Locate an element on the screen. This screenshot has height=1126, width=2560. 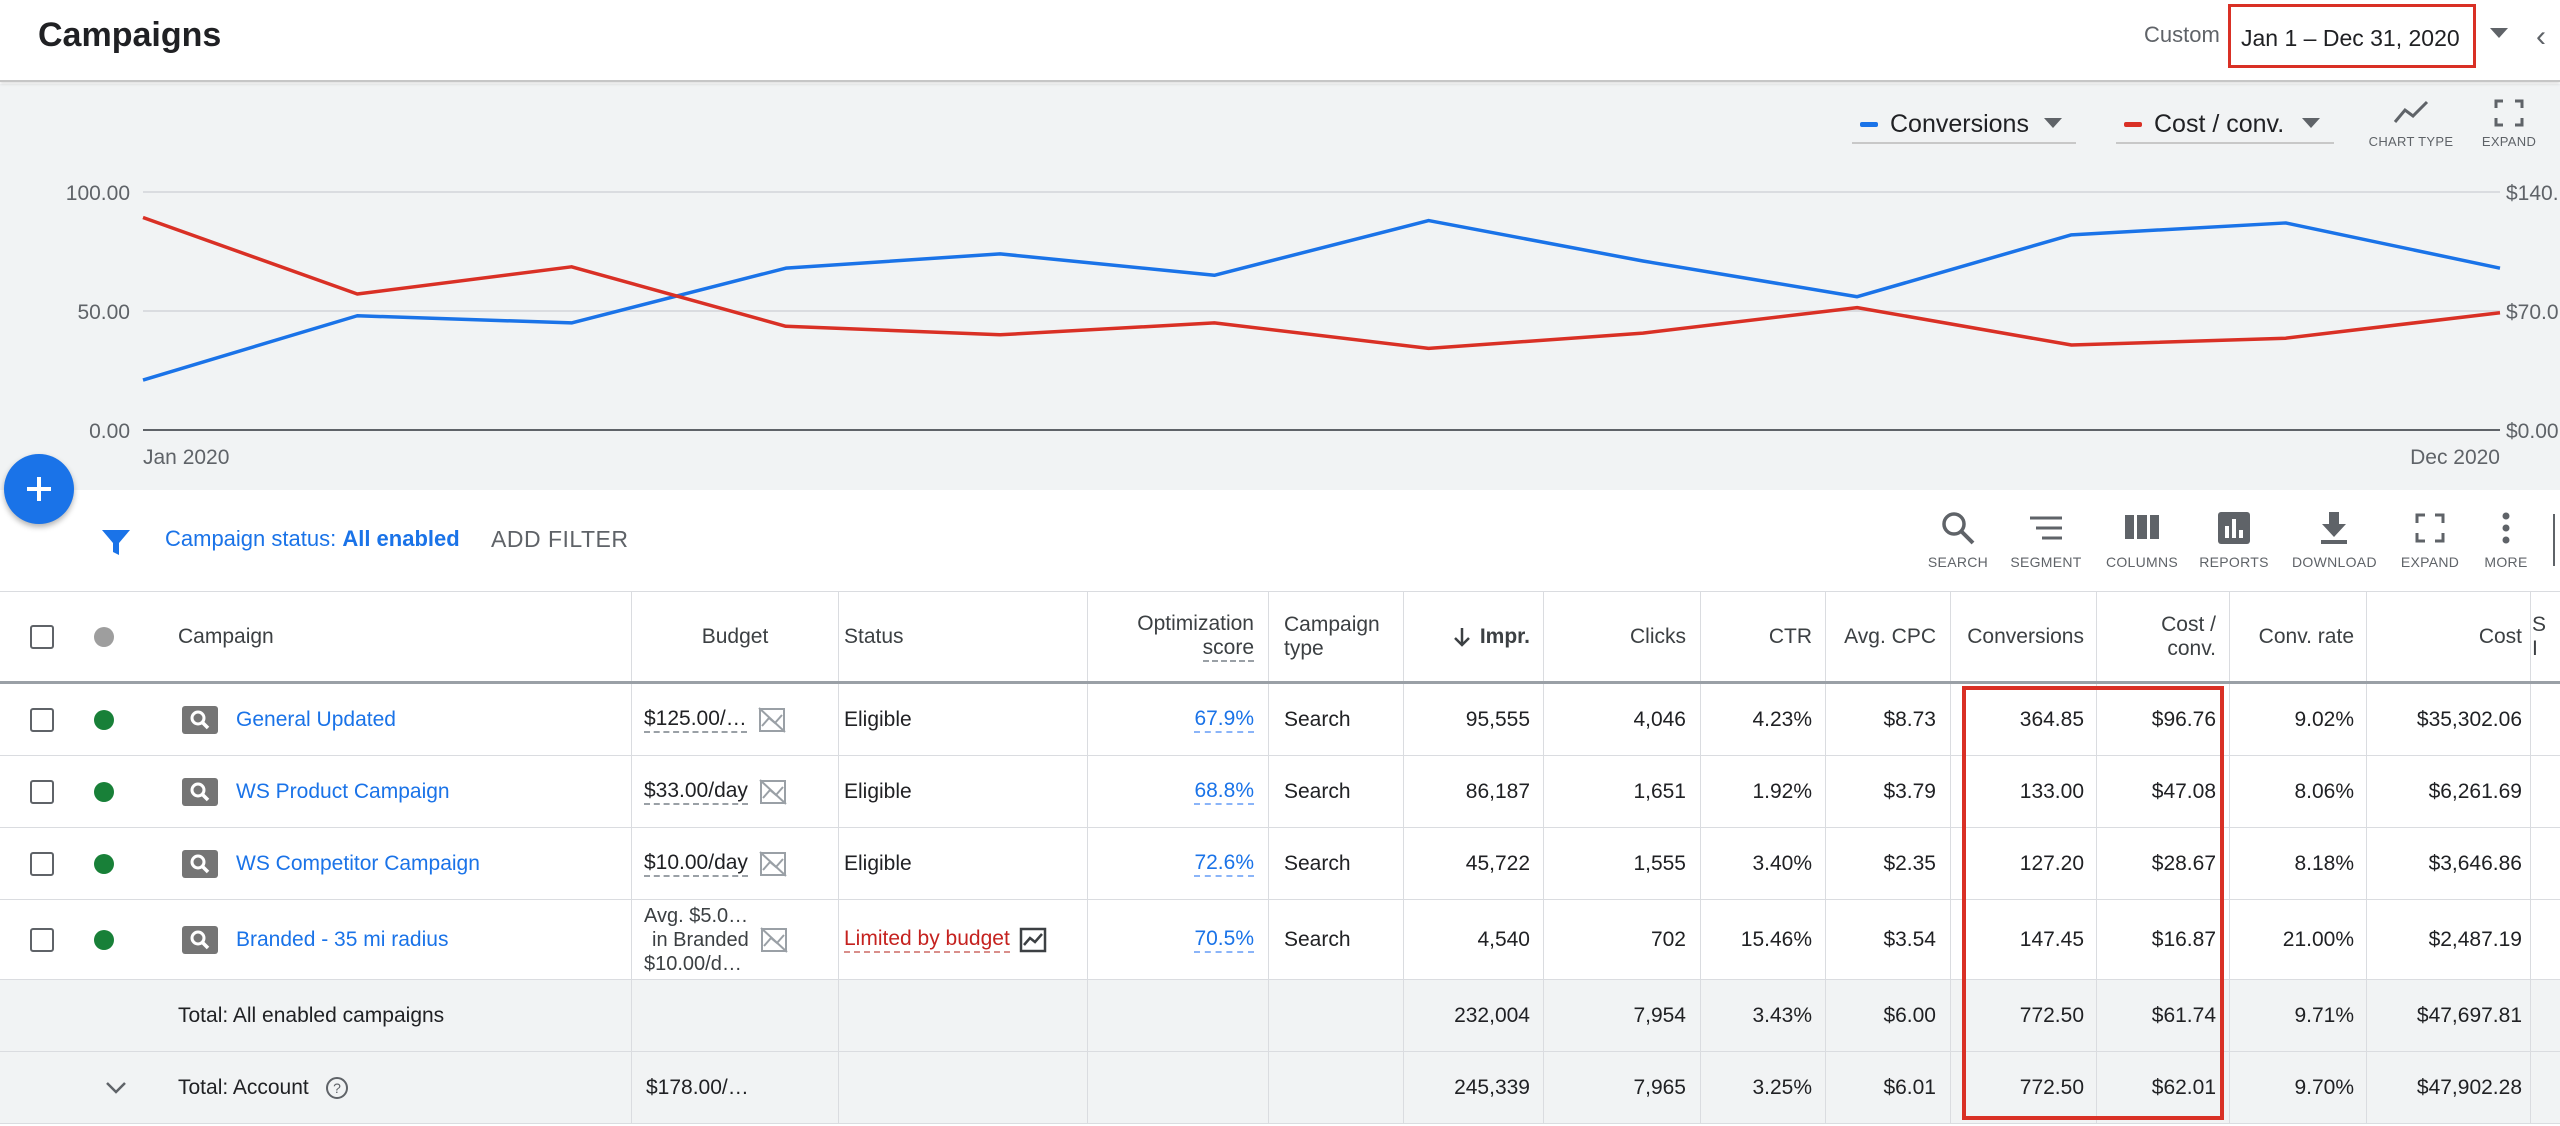
expand-table-button: EXPAND is located at coordinates (2430, 540).